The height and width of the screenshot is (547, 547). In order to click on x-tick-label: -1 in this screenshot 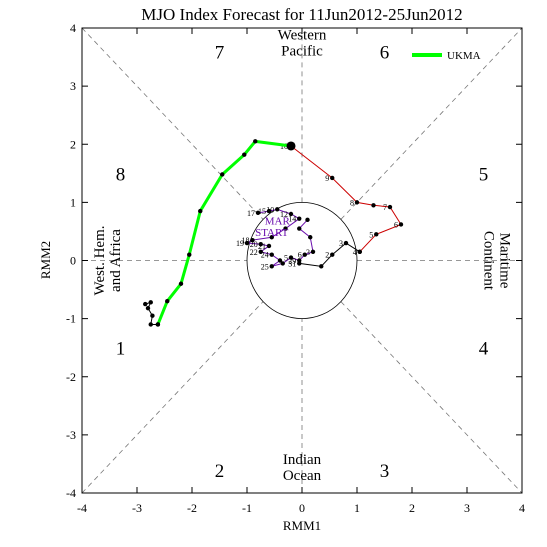, I will do `click(247, 508)`.